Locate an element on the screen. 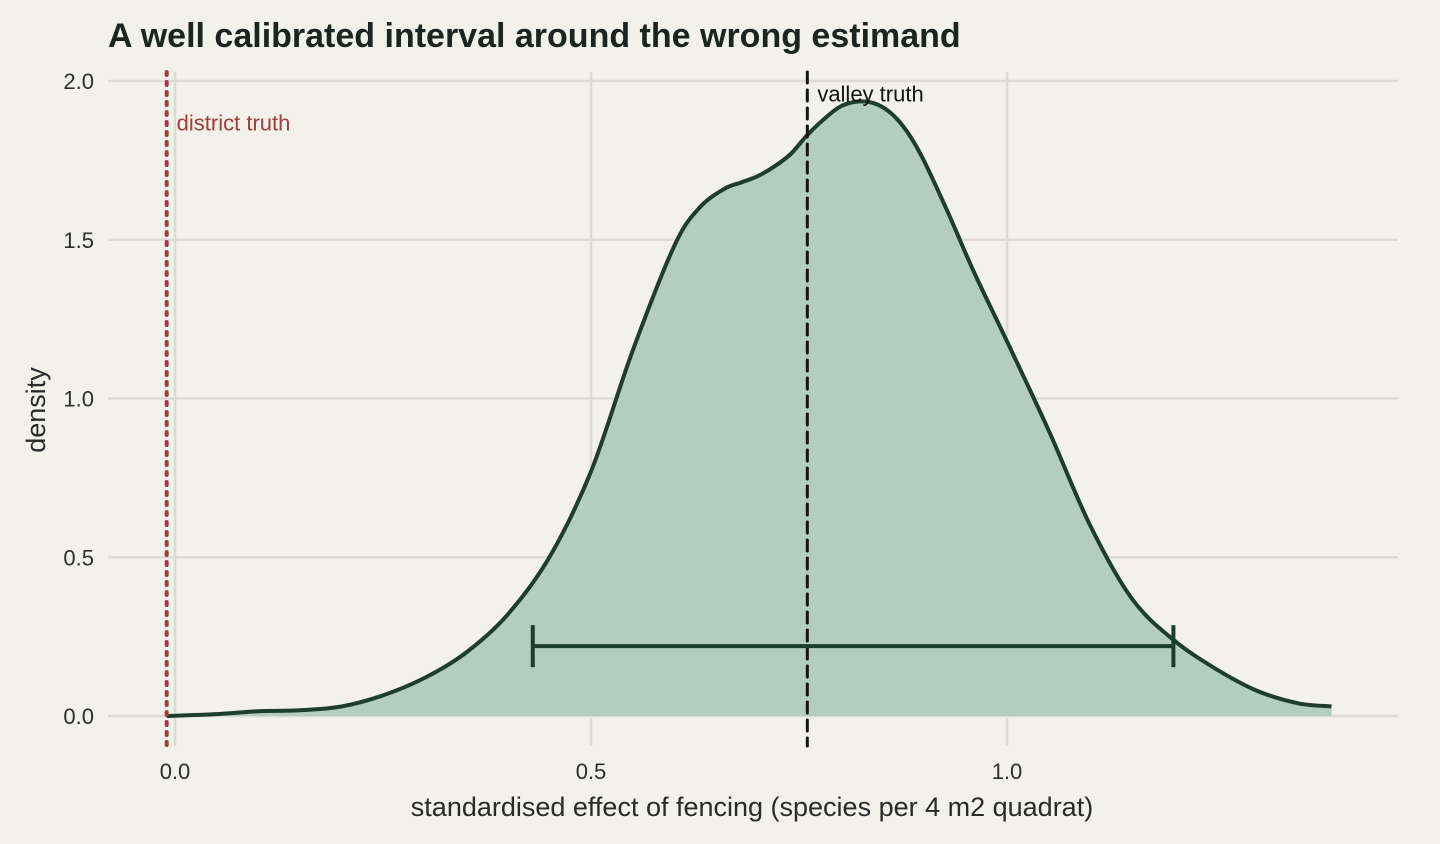 This screenshot has width=1440, height=844. interval is located at coordinates (853, 646).